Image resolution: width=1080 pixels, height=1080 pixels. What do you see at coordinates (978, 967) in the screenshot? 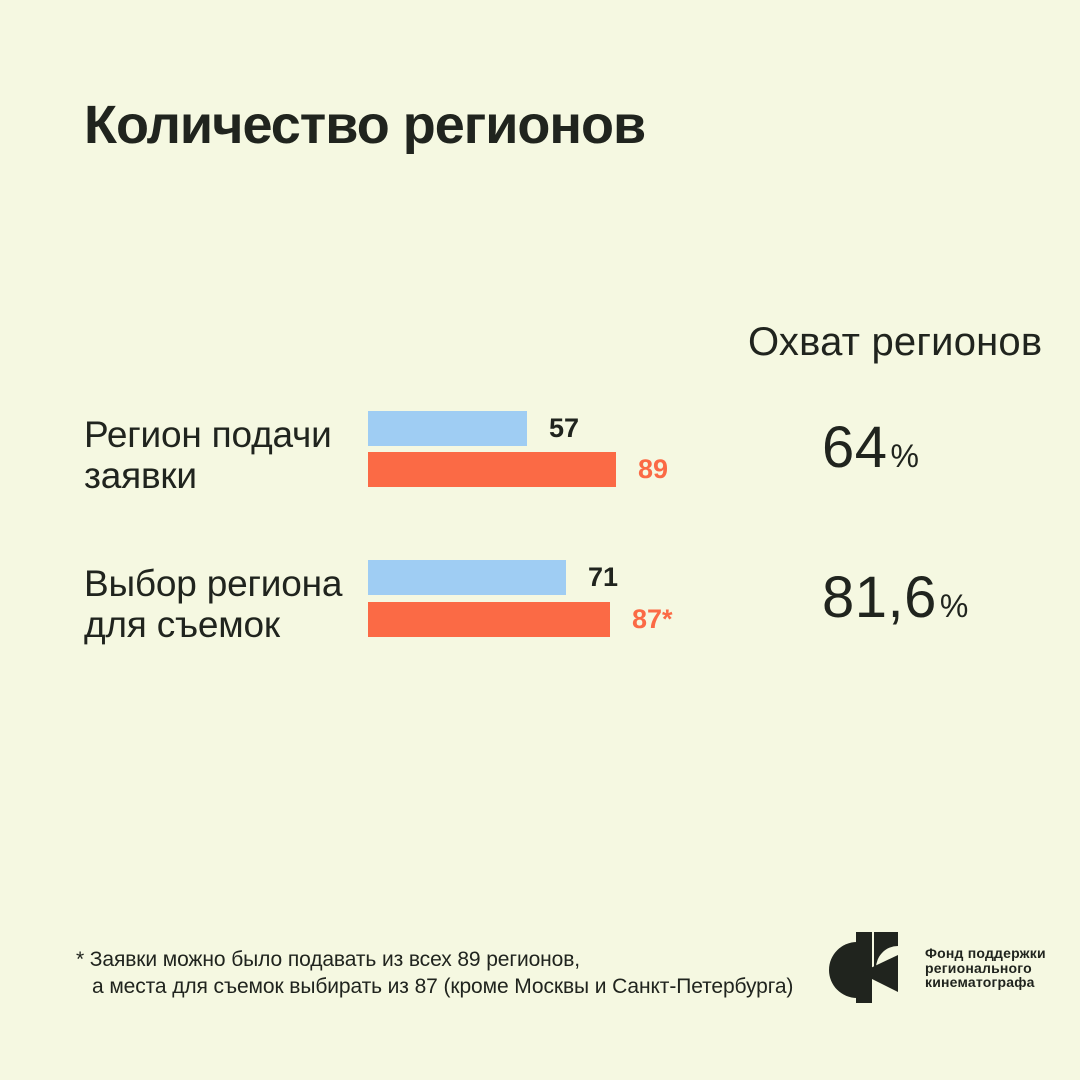
I see `logo-text-line: регионального` at bounding box center [978, 967].